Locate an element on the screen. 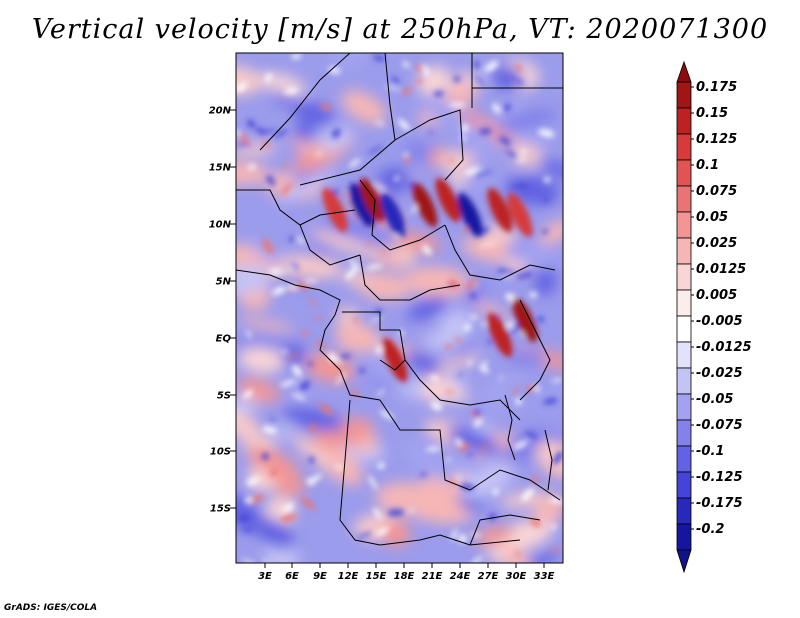 This screenshot has height=618, width=800. colorbar-label: 0.05 is located at coordinates (712, 217).